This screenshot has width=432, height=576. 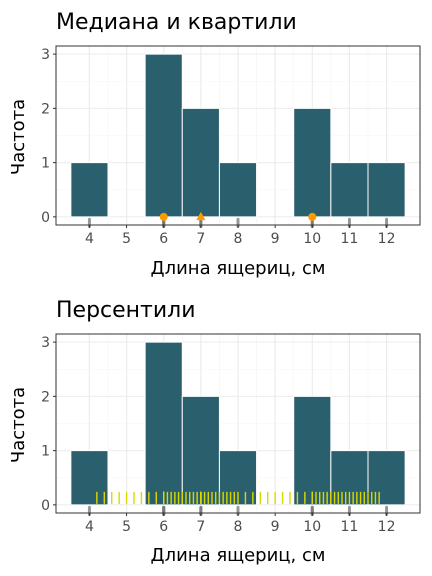 What do you see at coordinates (238, 216) in the screenshot?
I see `quartile-markers` at bounding box center [238, 216].